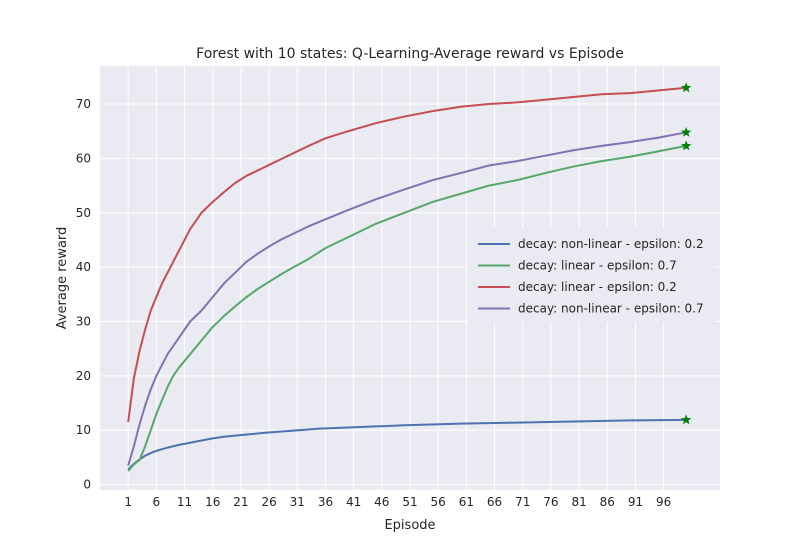 The width and height of the screenshot is (800, 550). What do you see at coordinates (397, 502) in the screenshot?
I see `x-tick-labels: 1 6 11 16 21 26 31 36 41 46 51 56 61 66 71 76 81 86 91 96` at bounding box center [397, 502].